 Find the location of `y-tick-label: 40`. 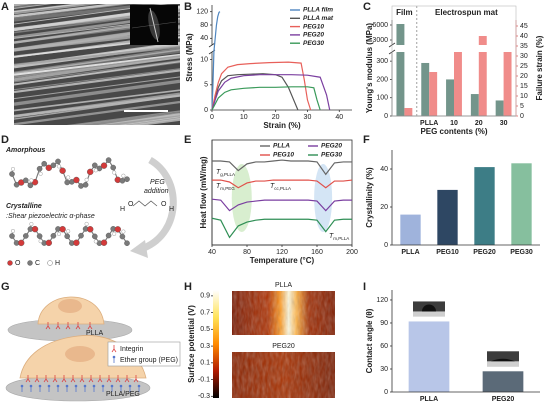

y-tick-label: 40 is located at coordinates (384, 169).